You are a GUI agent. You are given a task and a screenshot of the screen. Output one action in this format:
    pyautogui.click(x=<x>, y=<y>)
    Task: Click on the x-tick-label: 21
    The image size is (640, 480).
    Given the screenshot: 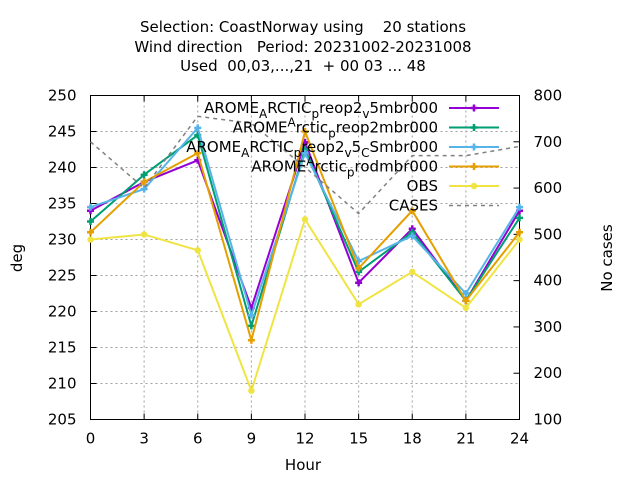 What is the action you would take?
    pyautogui.click(x=465, y=439)
    